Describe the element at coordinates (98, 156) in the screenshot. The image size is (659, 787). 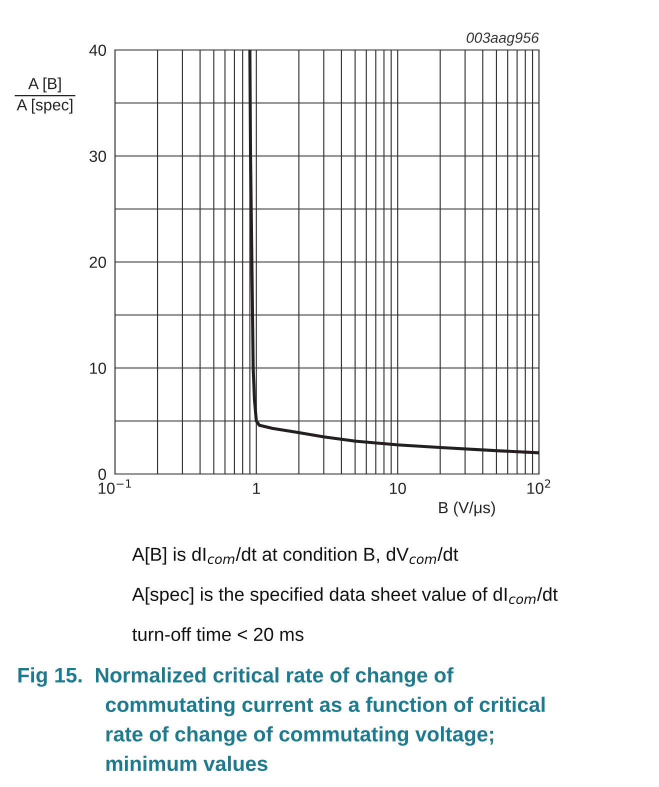
I see `y-tick-label: 30` at that location.